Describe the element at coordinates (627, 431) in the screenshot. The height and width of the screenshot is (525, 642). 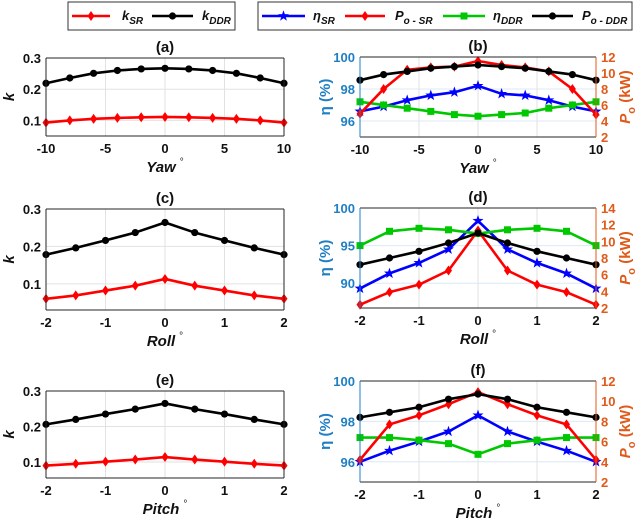
I see `y-right-axis-label: Po (kW)` at that location.